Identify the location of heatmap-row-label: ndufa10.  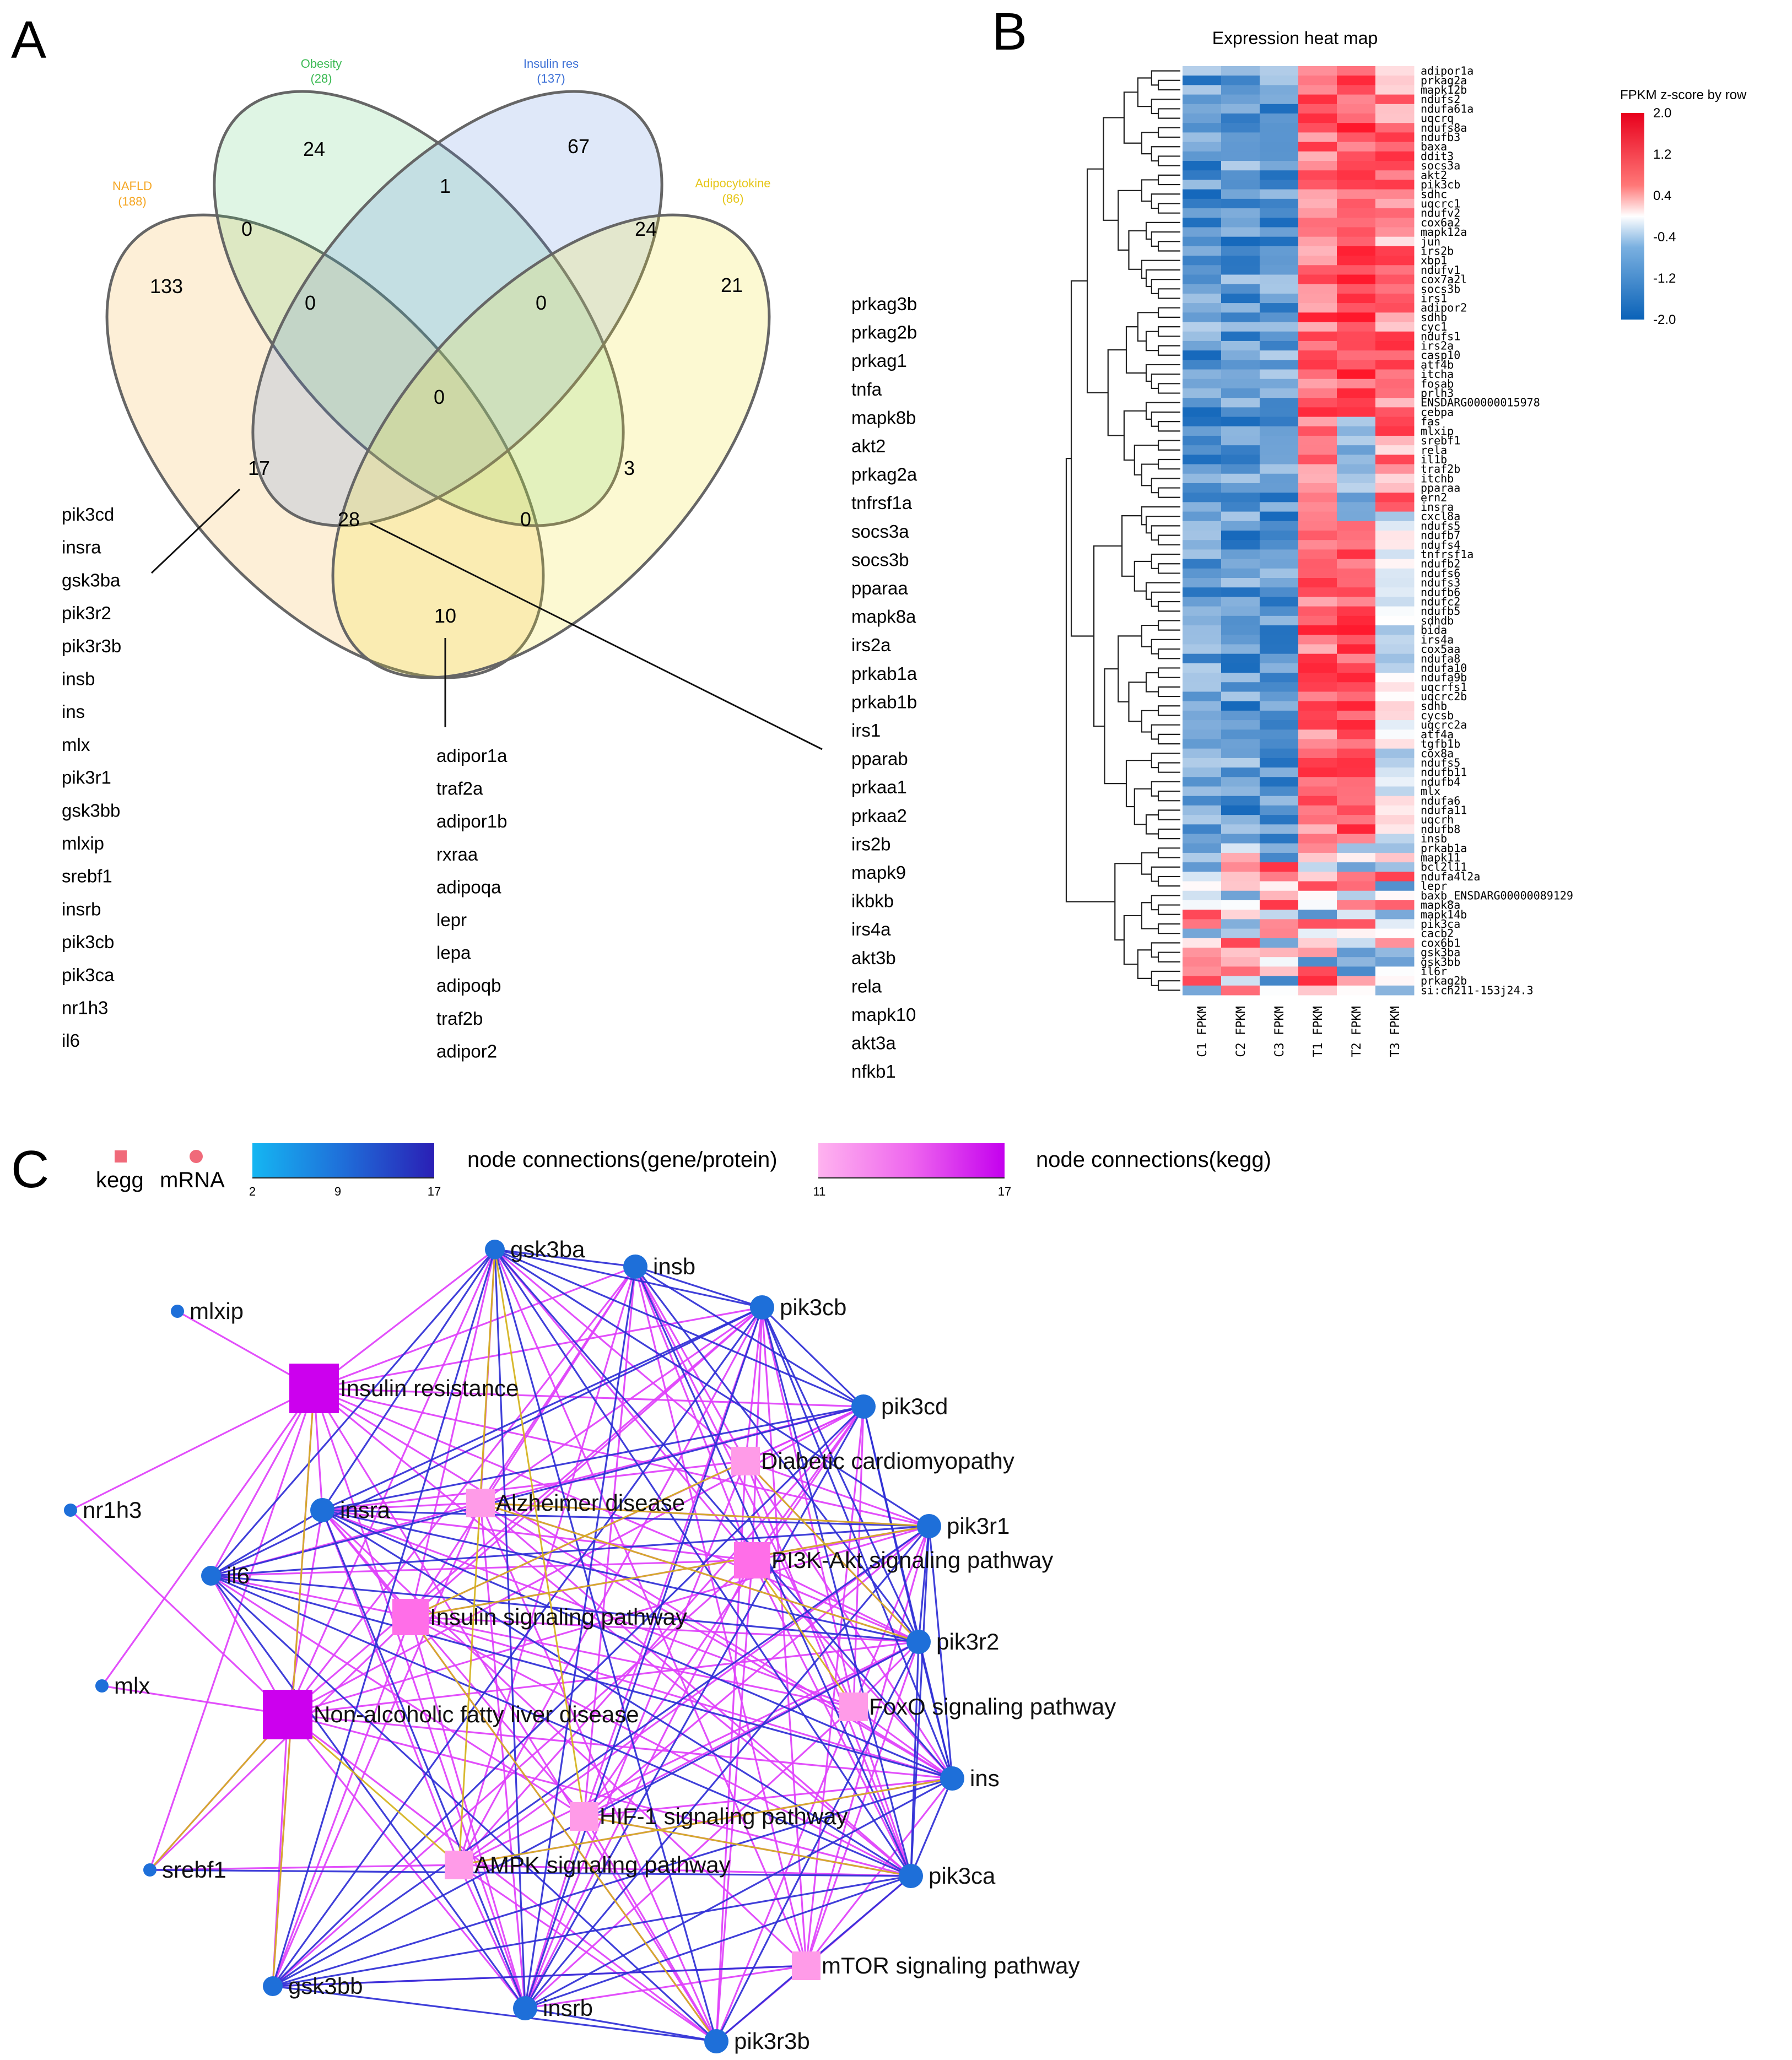
(1444, 667).